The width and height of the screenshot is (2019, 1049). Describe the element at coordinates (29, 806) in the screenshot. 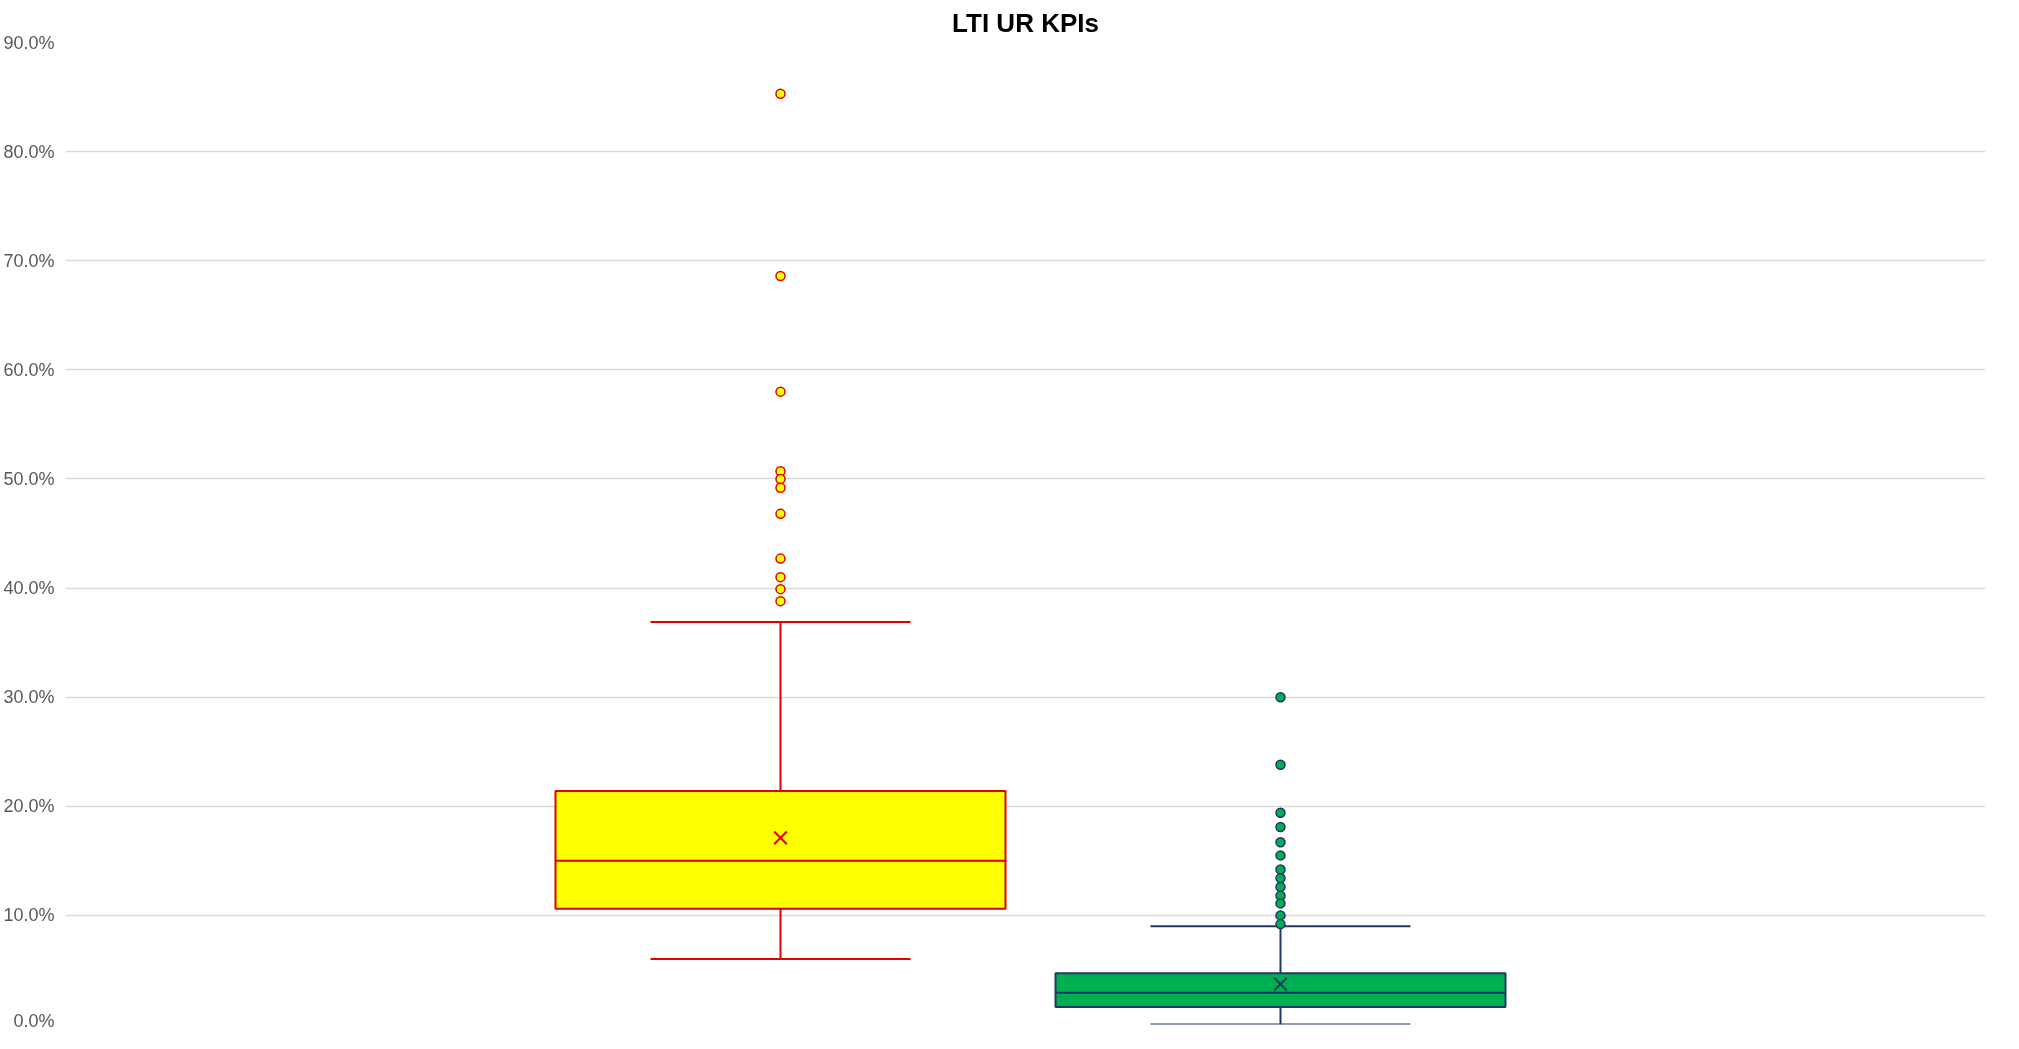

I see `y-tick-label: 20.0%` at that location.